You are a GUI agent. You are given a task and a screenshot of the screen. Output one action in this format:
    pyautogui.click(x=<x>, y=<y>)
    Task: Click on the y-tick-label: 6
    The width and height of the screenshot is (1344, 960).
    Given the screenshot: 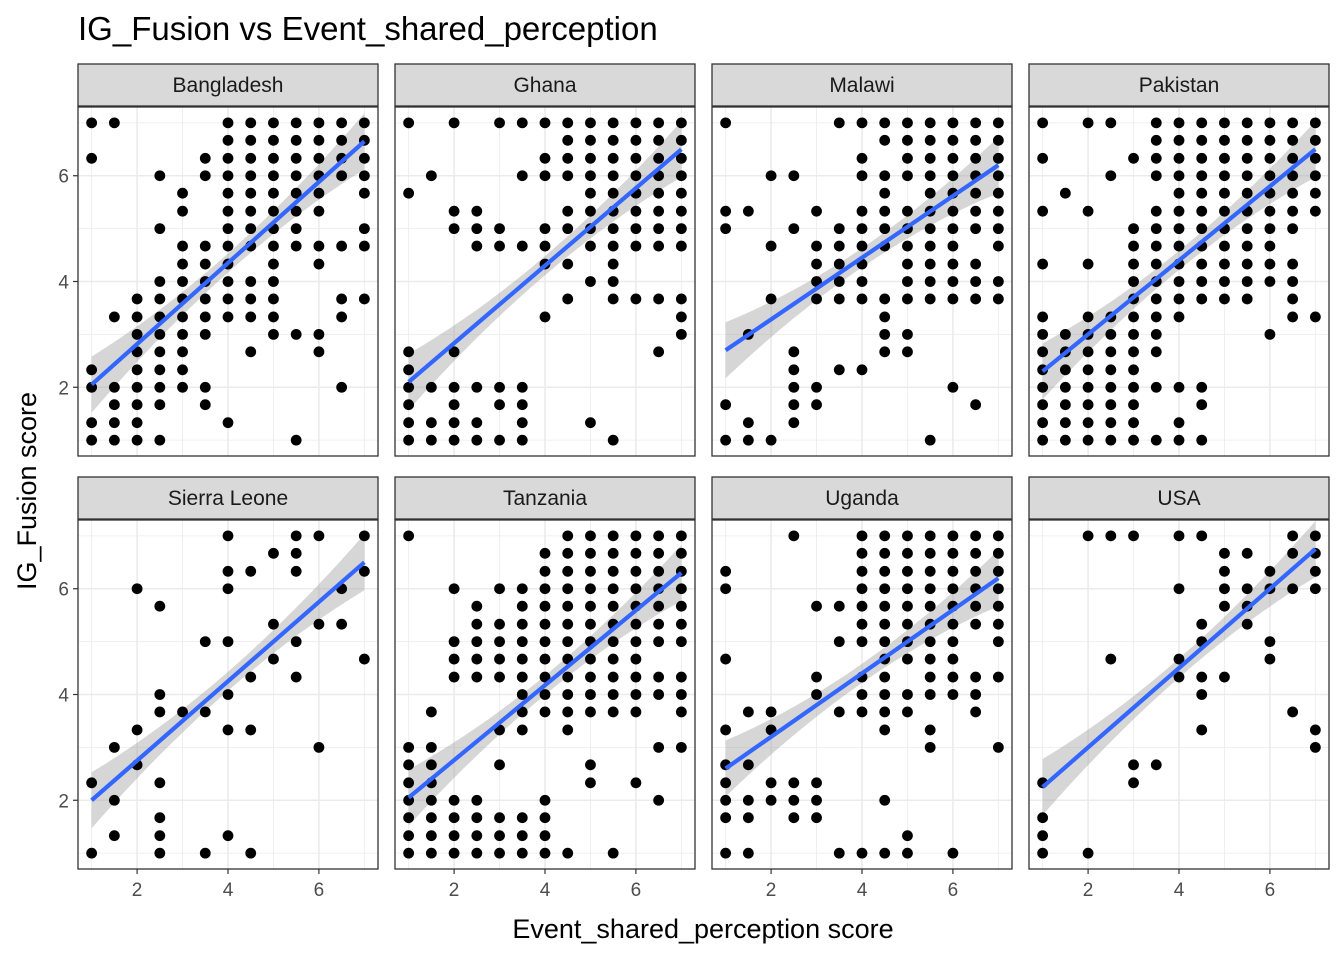 What is the action you would take?
    pyautogui.click(x=63, y=590)
    